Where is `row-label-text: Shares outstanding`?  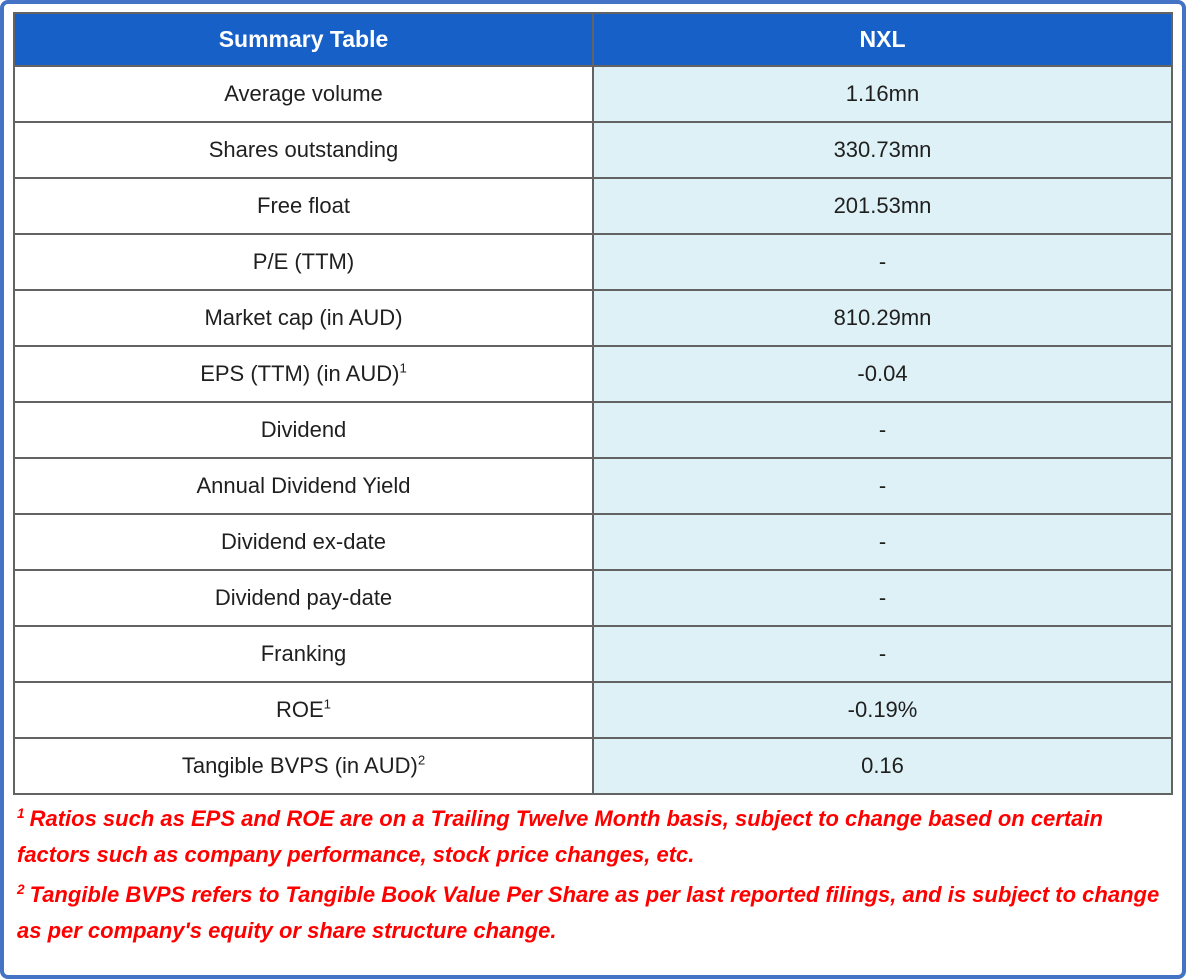
row-label-text: Shares outstanding is located at coordinates (303, 149).